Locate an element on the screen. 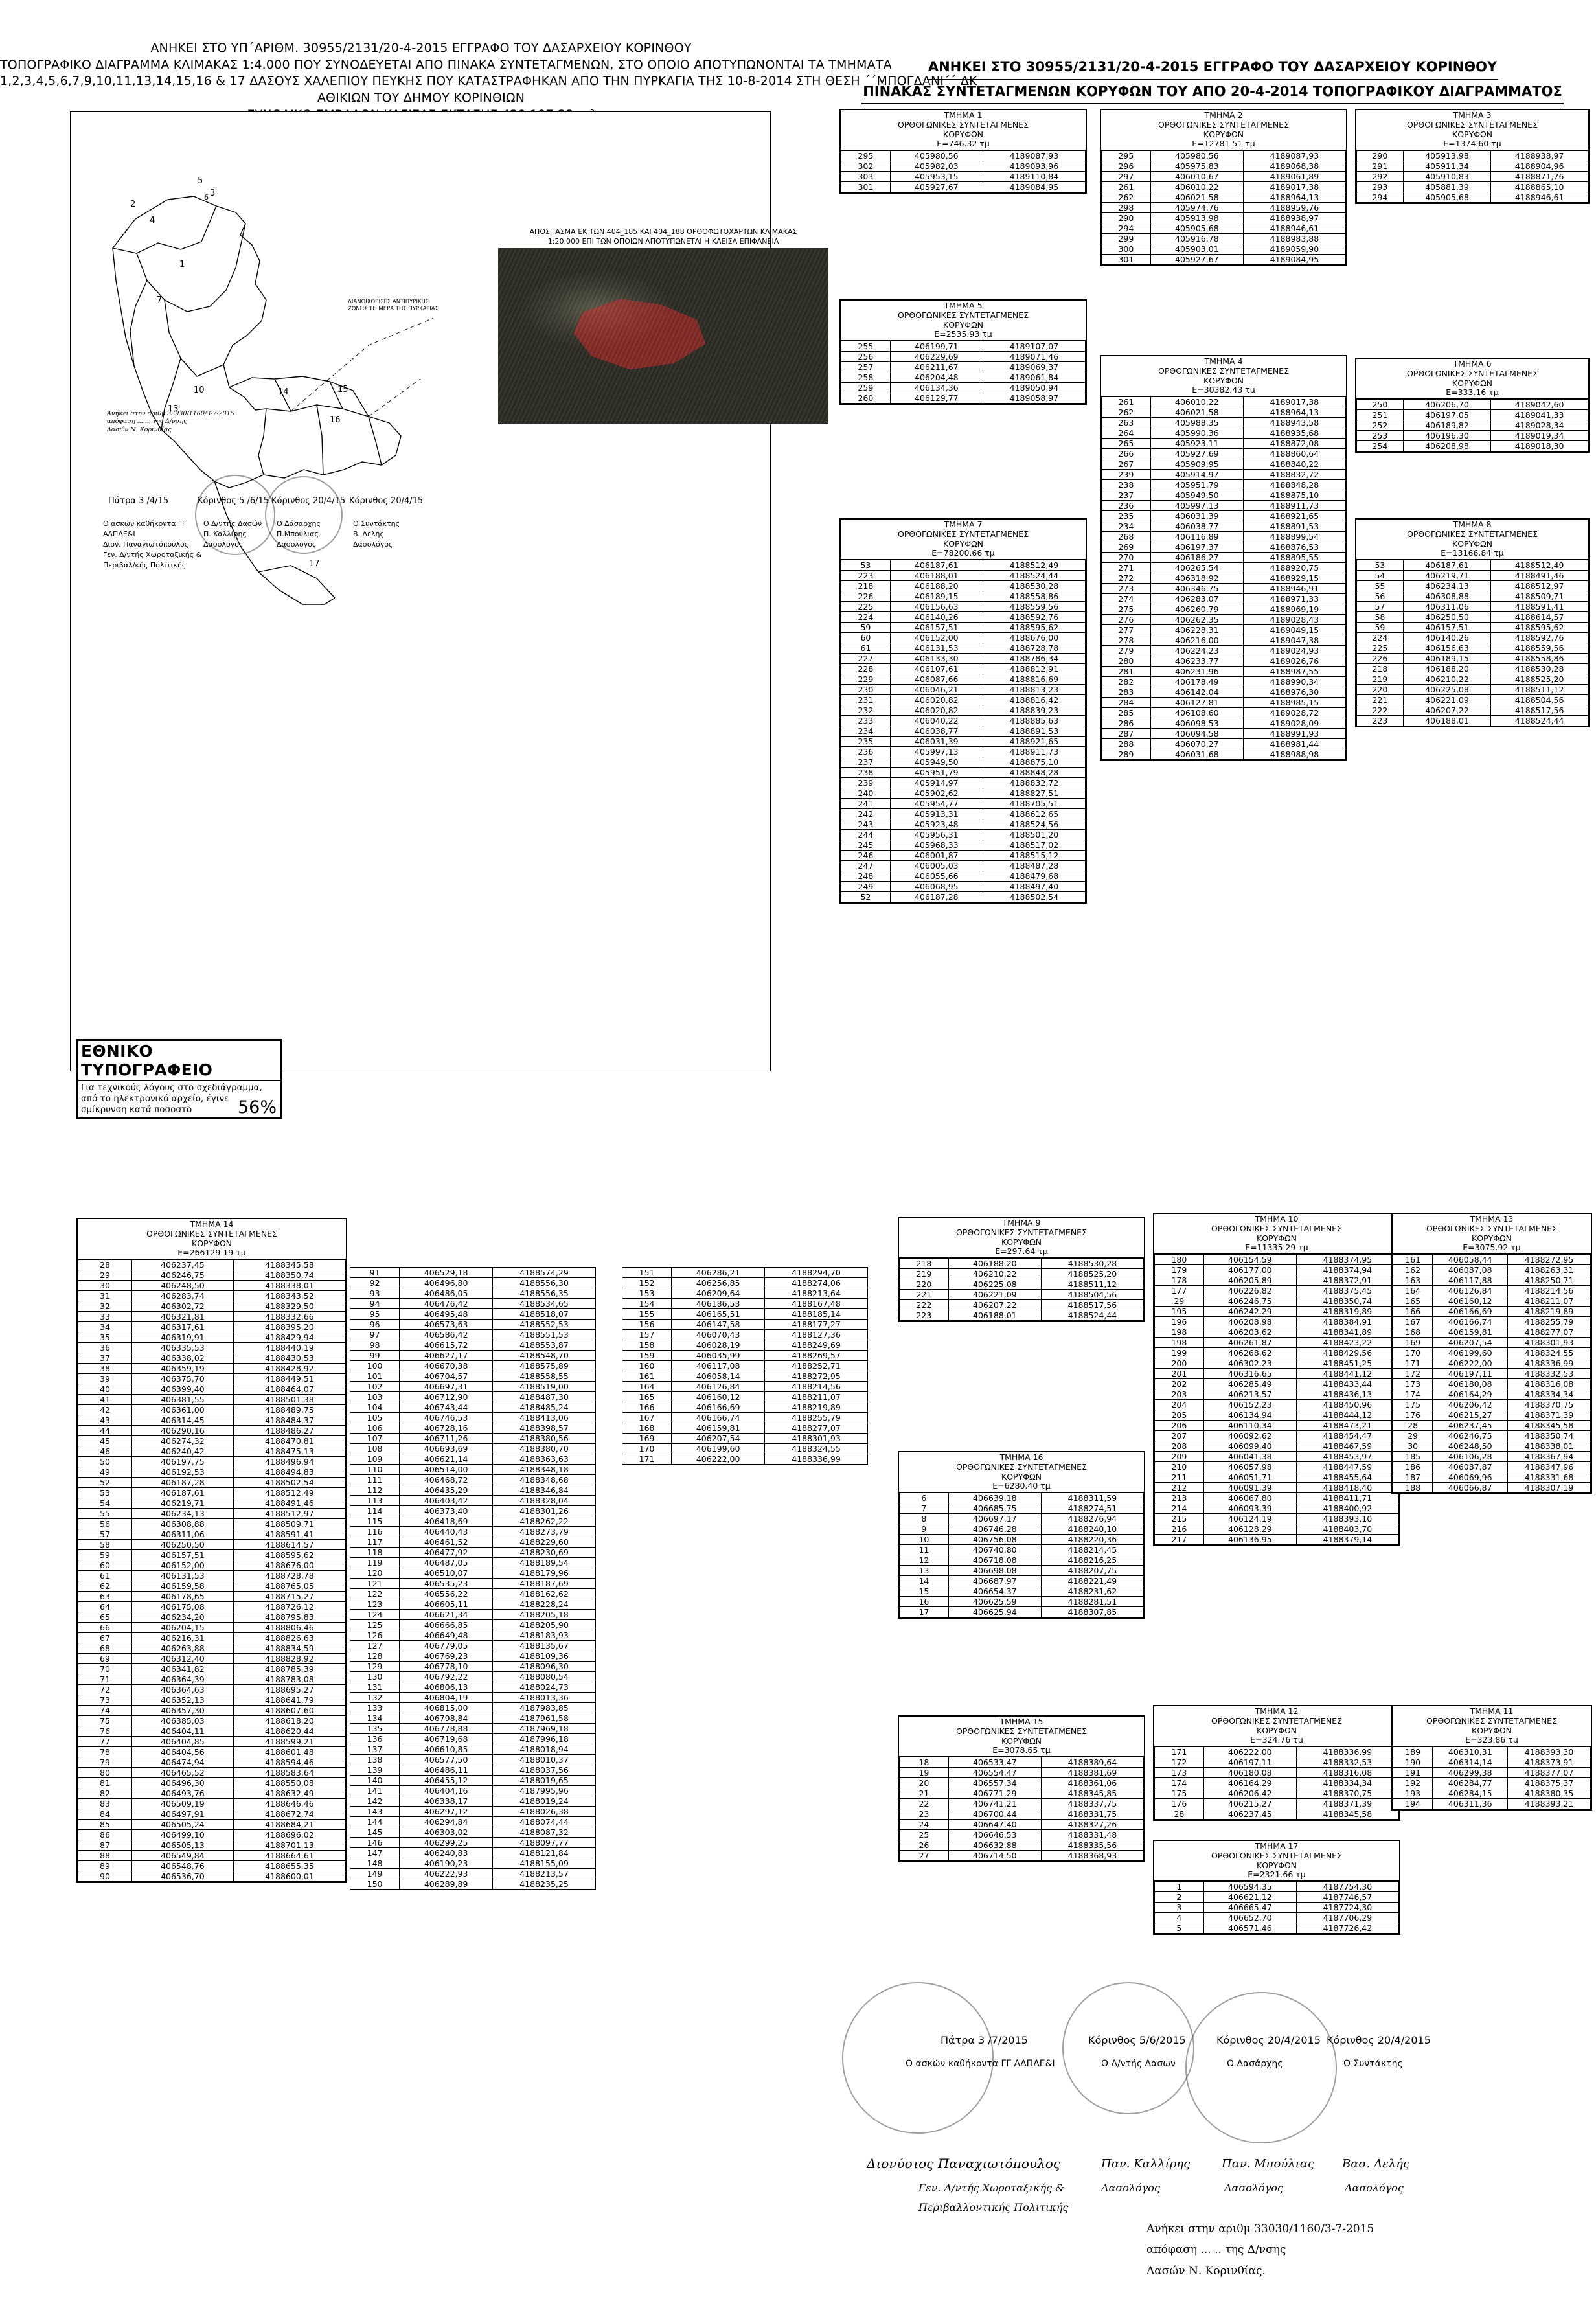  table-row: 68 406263,88 4188834,59 is located at coordinates (212, 1648).